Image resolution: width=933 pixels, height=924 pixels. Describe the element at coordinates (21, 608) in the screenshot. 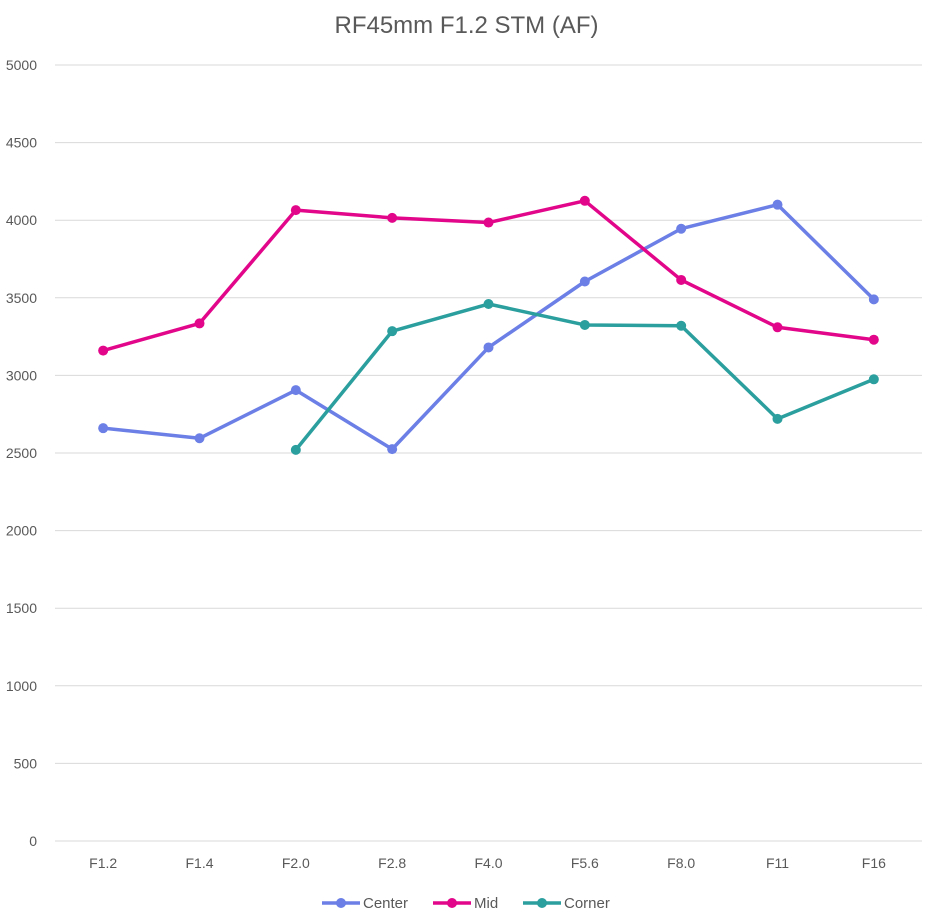

I see `y-tick-label: 1500` at that location.